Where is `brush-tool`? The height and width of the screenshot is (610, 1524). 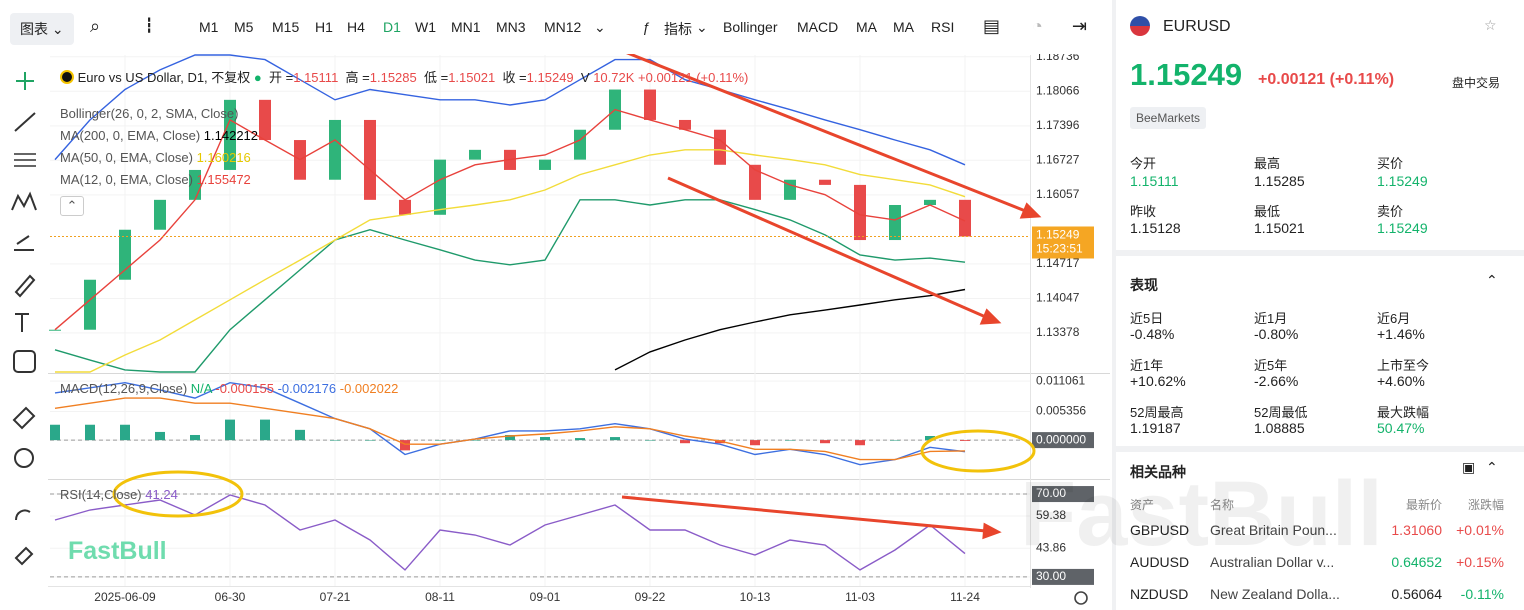
brush-tool is located at coordinates (25, 286).